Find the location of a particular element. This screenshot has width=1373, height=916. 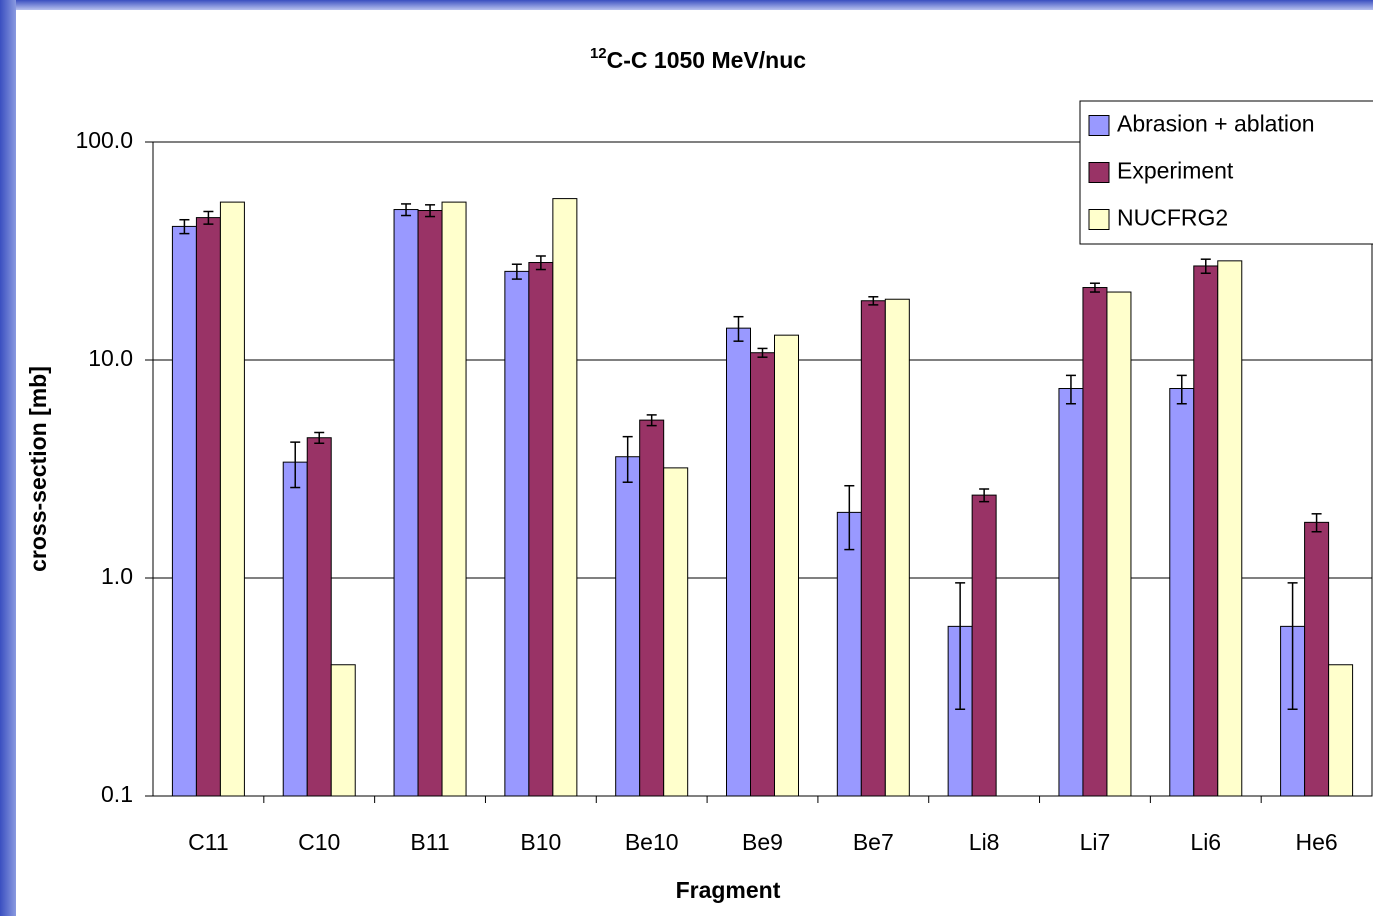

x-tick-label: Be7 is located at coordinates (873, 842).